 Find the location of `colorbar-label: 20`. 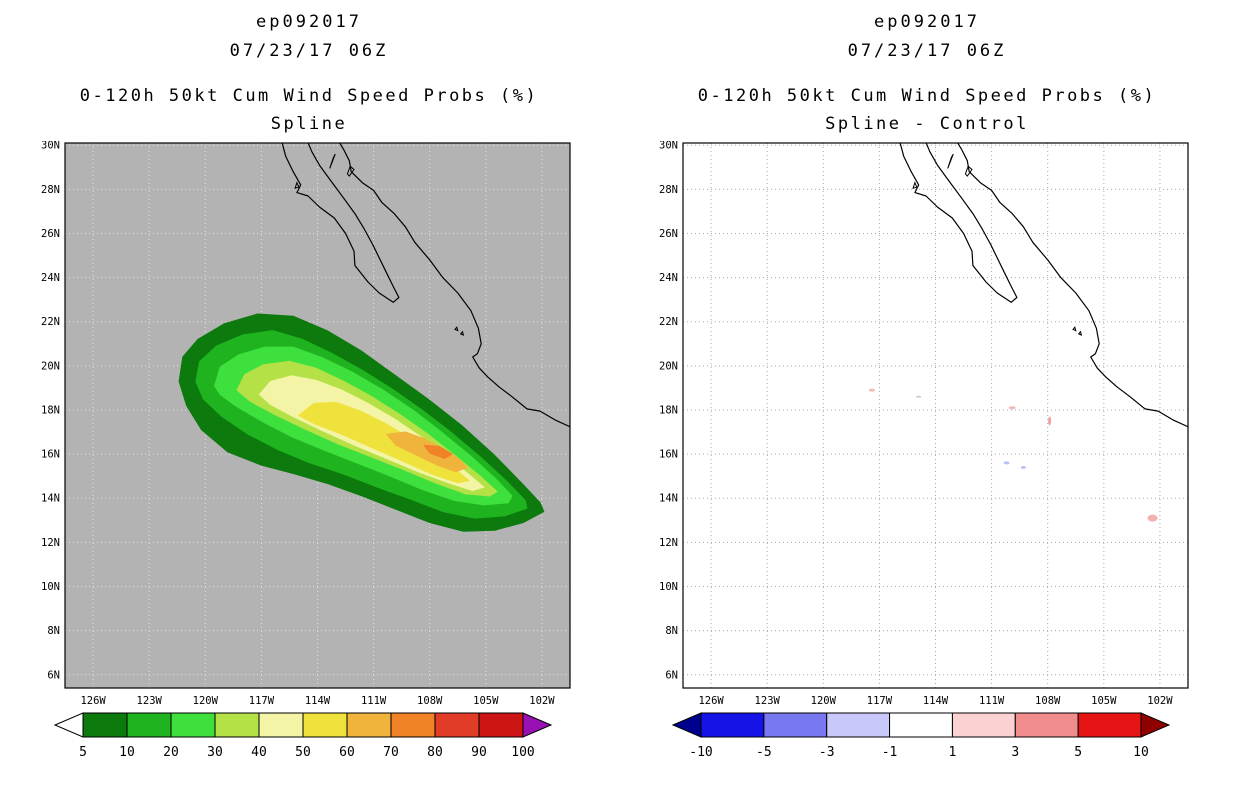

colorbar-label: 20 is located at coordinates (171, 752).